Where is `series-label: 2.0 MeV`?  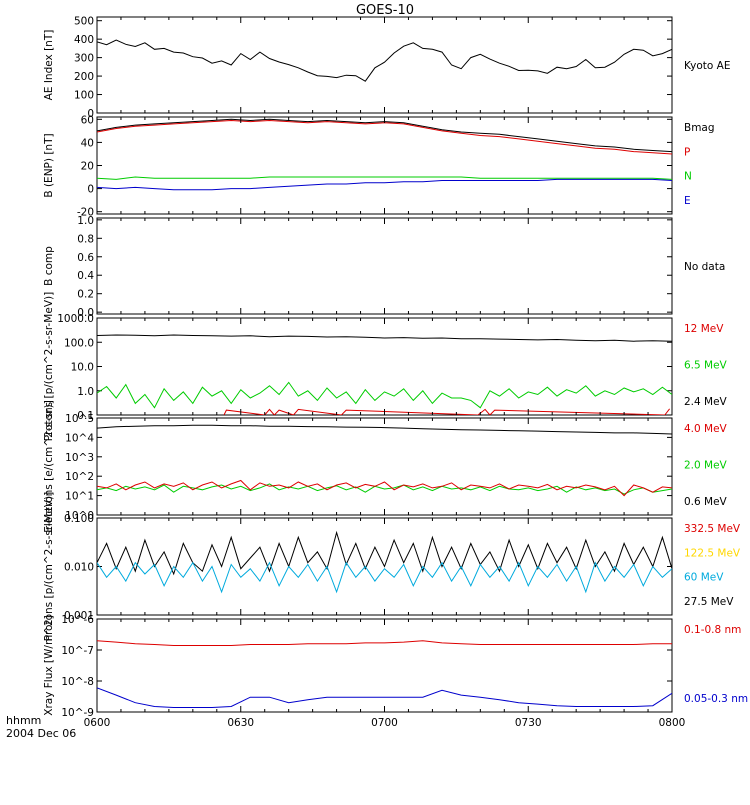 series-label: 2.0 MeV is located at coordinates (706, 466).